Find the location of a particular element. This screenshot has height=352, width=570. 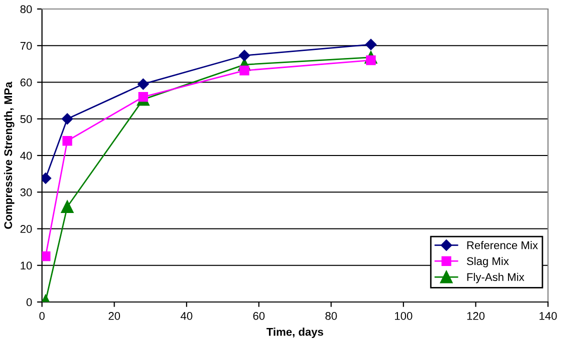

x-tick-label: 0 is located at coordinates (42, 316).